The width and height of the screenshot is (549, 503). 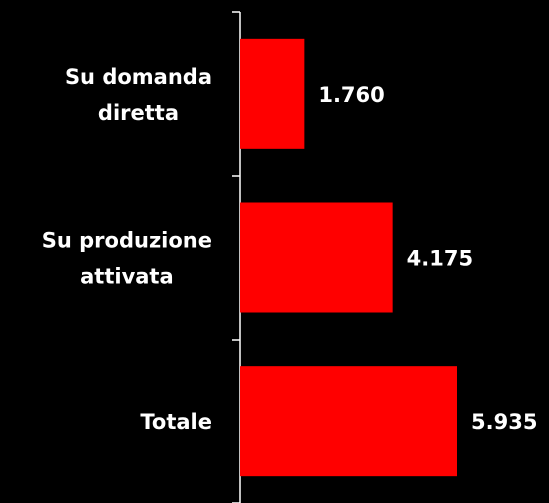 What do you see at coordinates (138, 113) in the screenshot?
I see `category-label: diretta` at bounding box center [138, 113].